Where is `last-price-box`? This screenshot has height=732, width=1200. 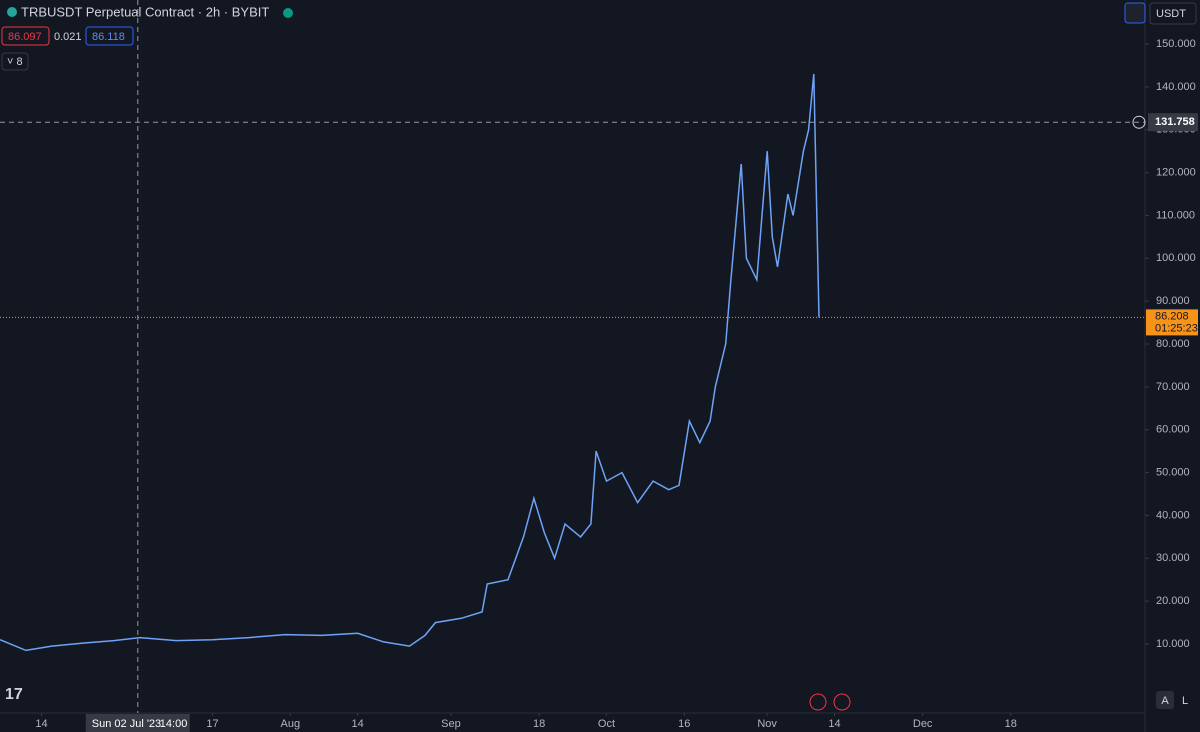
last-price-box is located at coordinates (1172, 322).